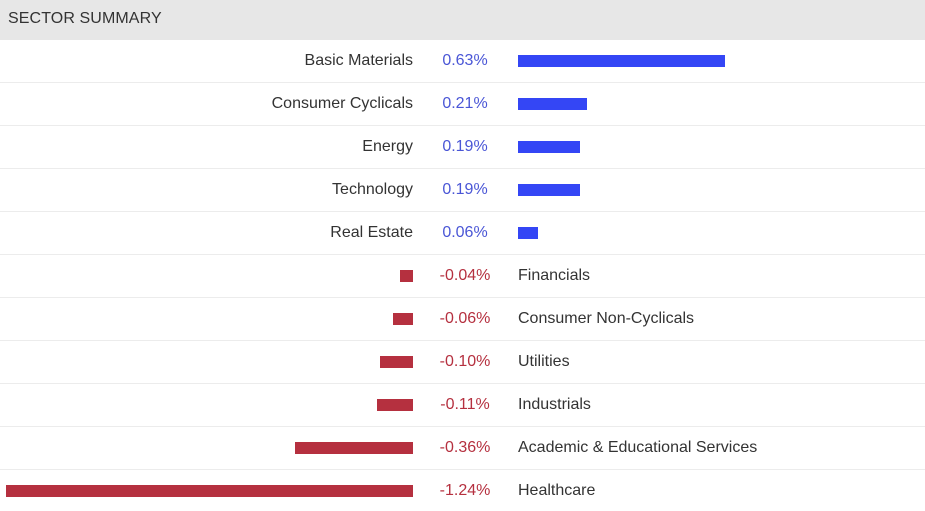 This screenshot has height=511, width=925. I want to click on sector-summary-title: SECTOR SUMMARY, so click(462, 20).